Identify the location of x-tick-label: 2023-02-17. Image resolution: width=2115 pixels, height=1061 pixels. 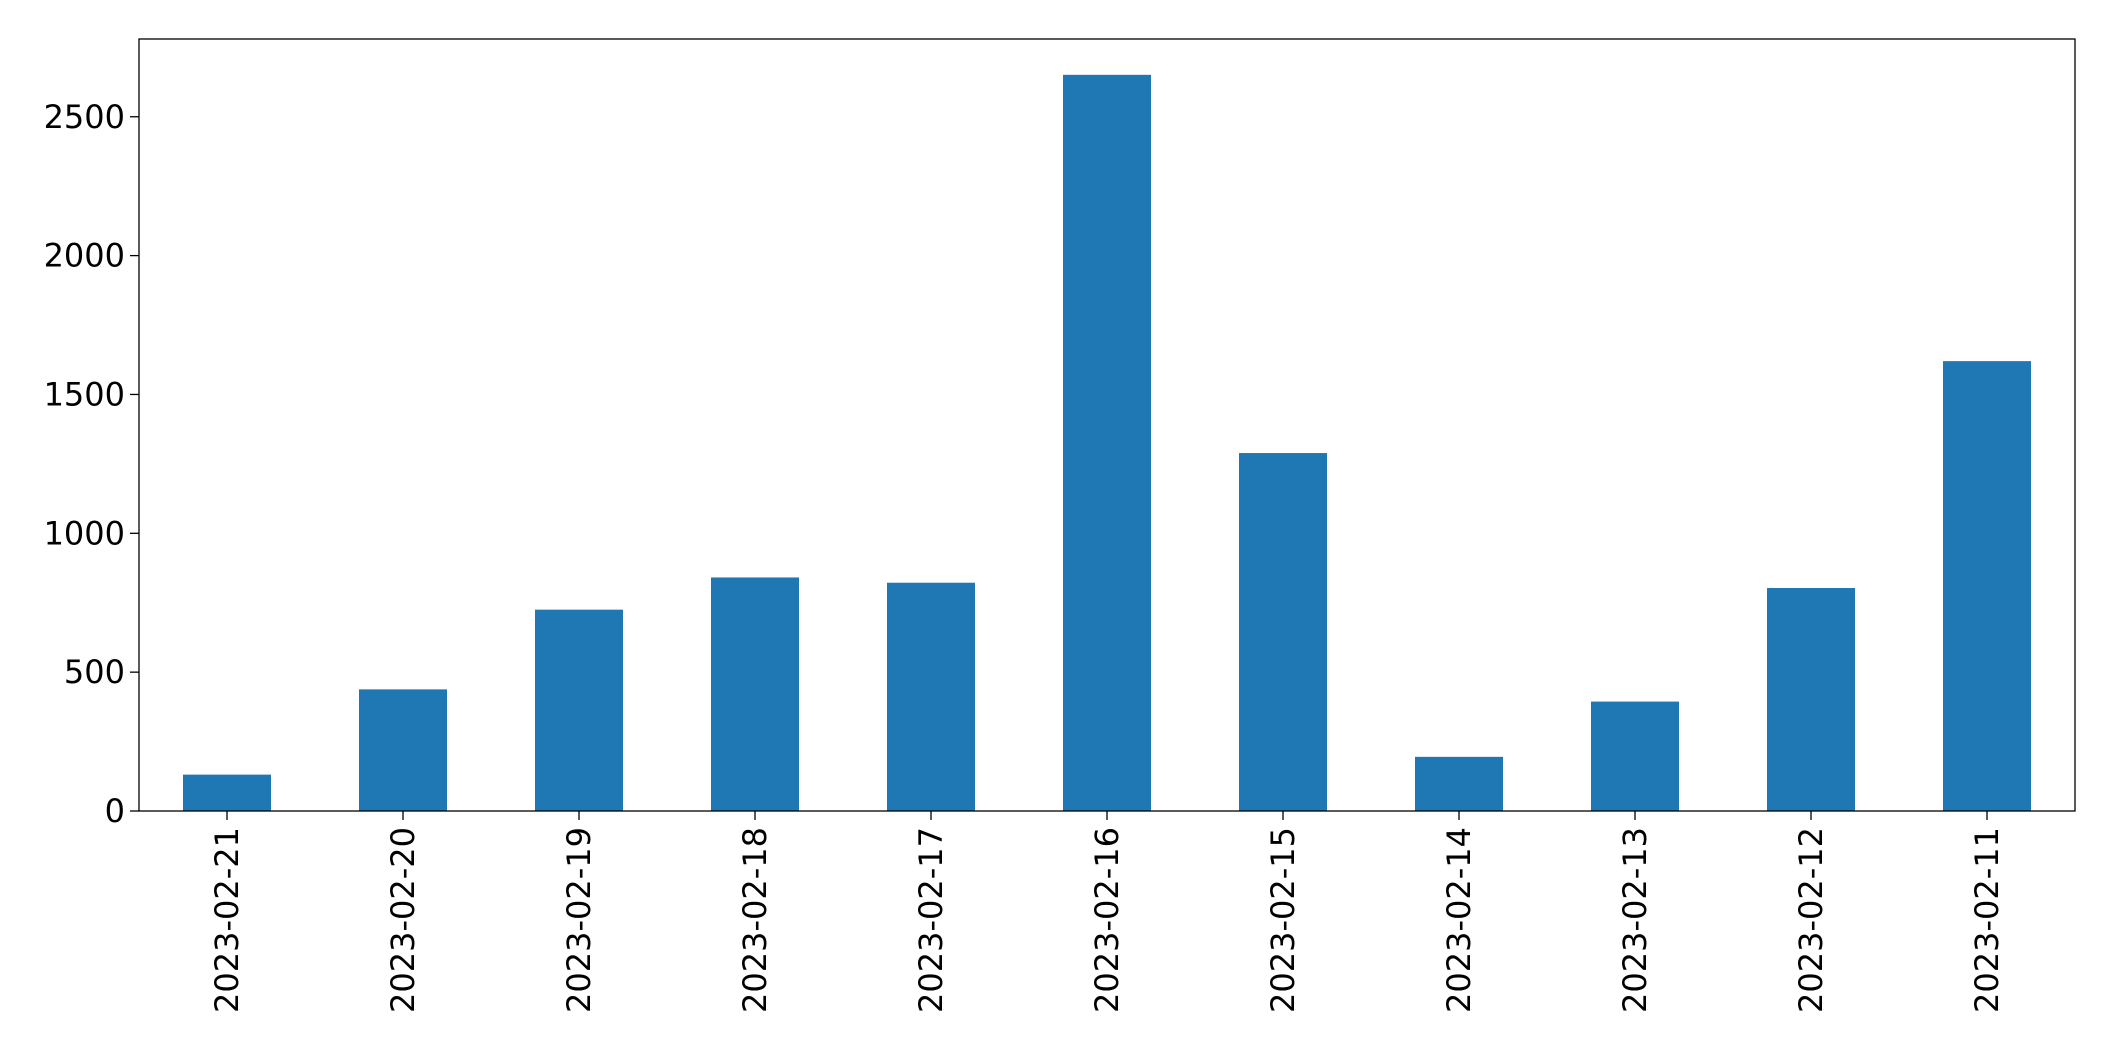
(931, 920).